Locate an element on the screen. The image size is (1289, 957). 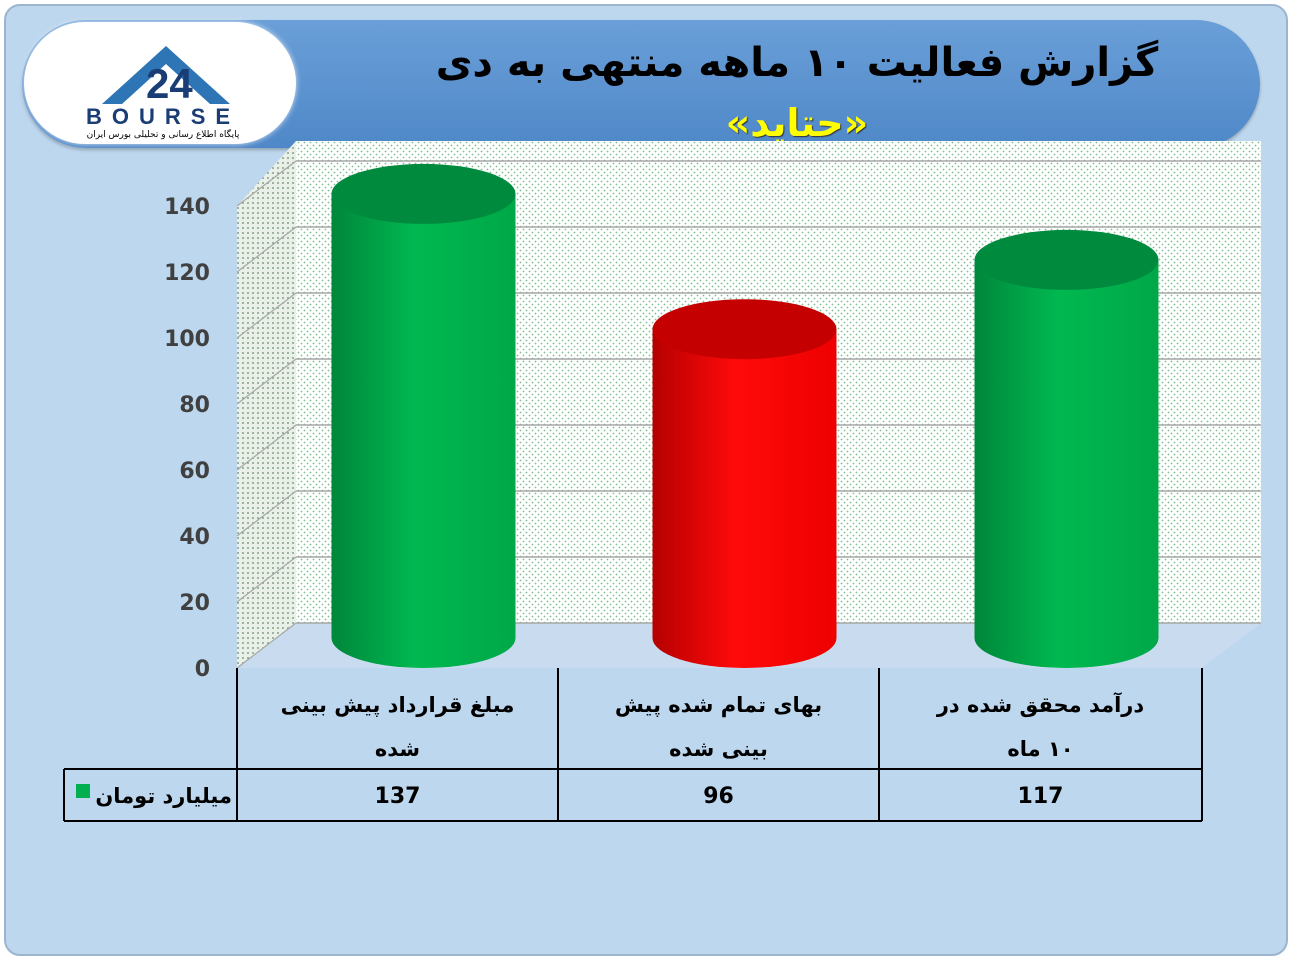
y-tick-label: 80 is located at coordinates (194, 405).